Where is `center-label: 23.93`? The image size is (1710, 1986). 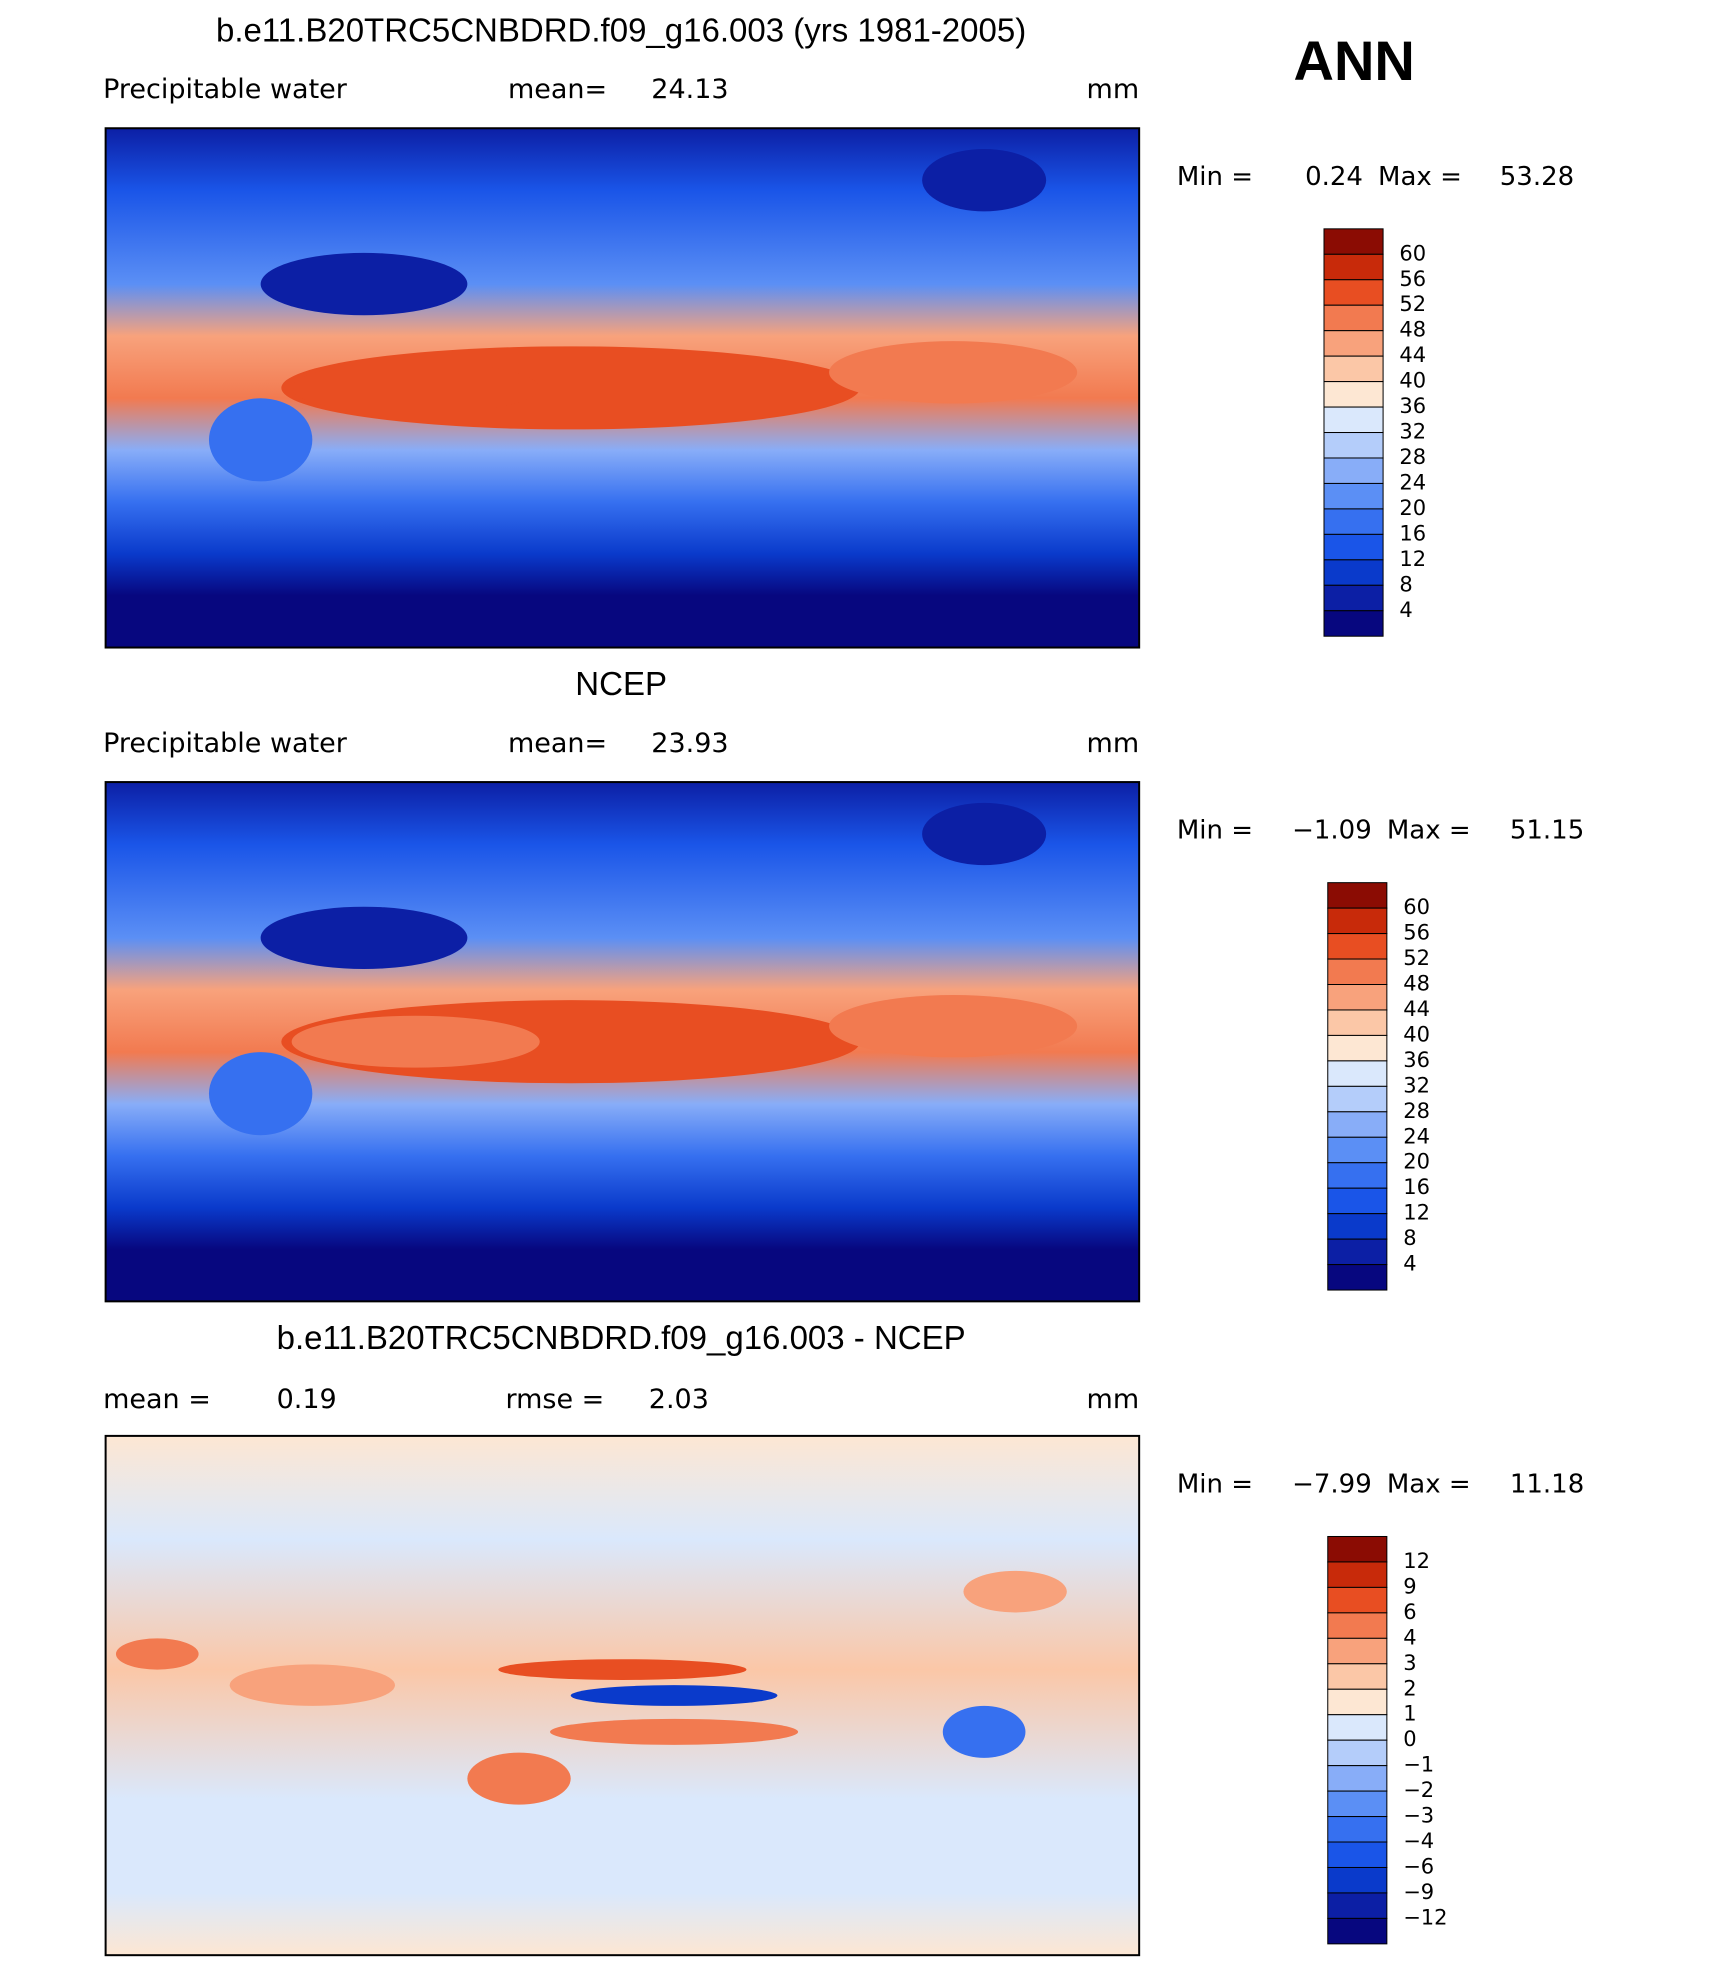 center-label: 23.93 is located at coordinates (689, 743).